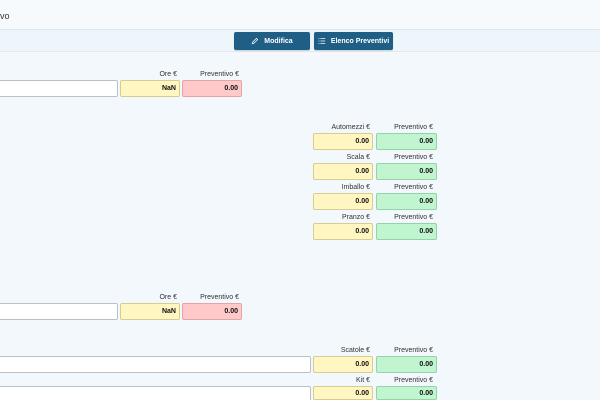 Image resolution: width=600 pixels, height=400 pixels. What do you see at coordinates (212, 311) in the screenshot?
I see `preventivo-value-2: 0.00` at bounding box center [212, 311].